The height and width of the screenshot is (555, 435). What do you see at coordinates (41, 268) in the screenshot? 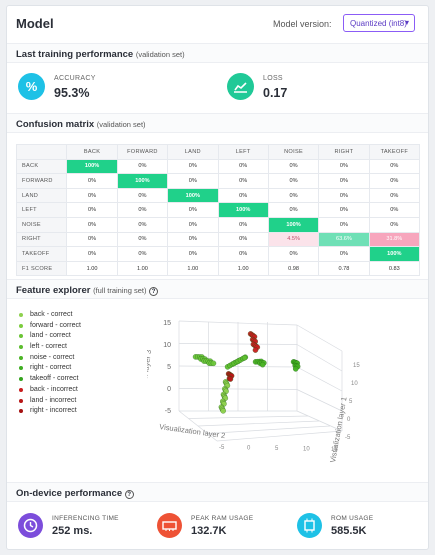
I see `f1-label: F1 SCORE` at bounding box center [41, 268].